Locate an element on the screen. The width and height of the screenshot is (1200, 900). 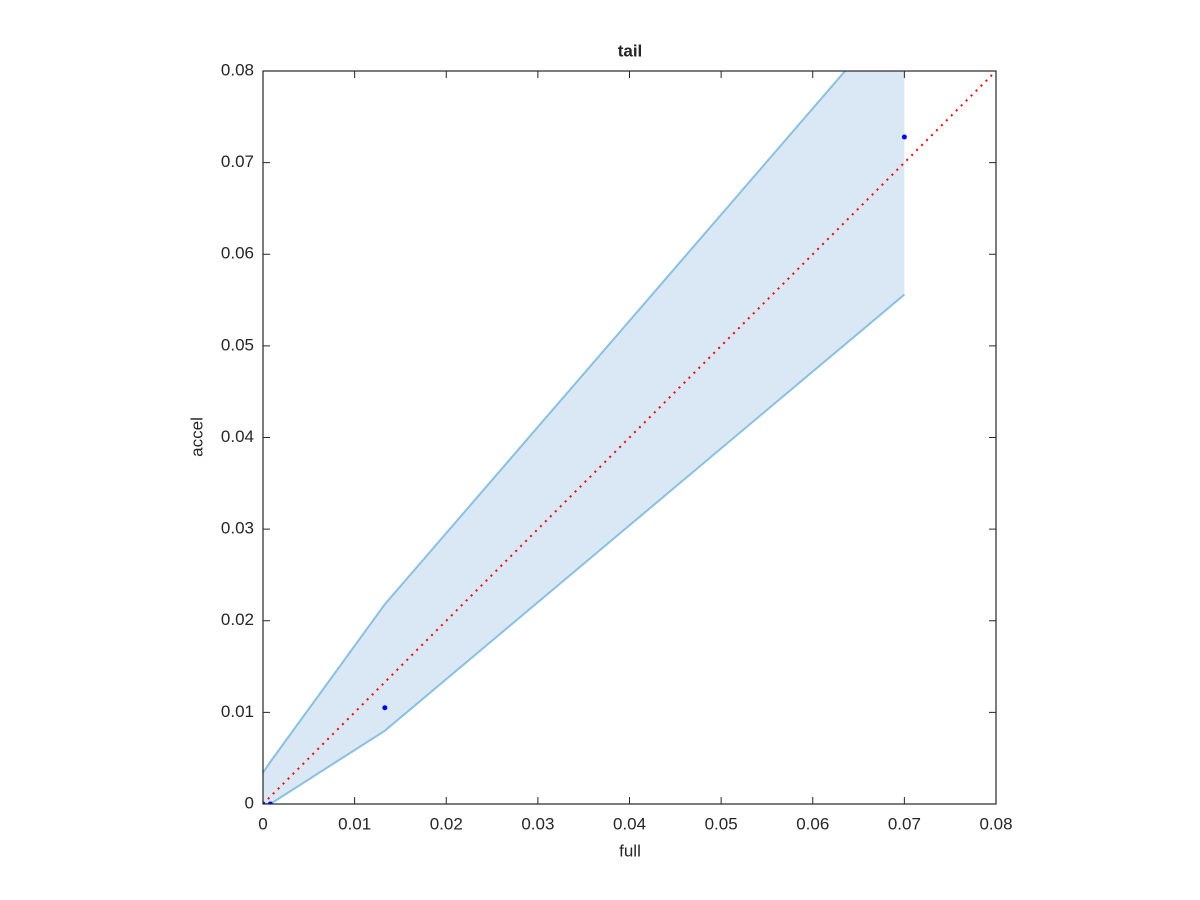
x-axis-label: full is located at coordinates (630, 850).